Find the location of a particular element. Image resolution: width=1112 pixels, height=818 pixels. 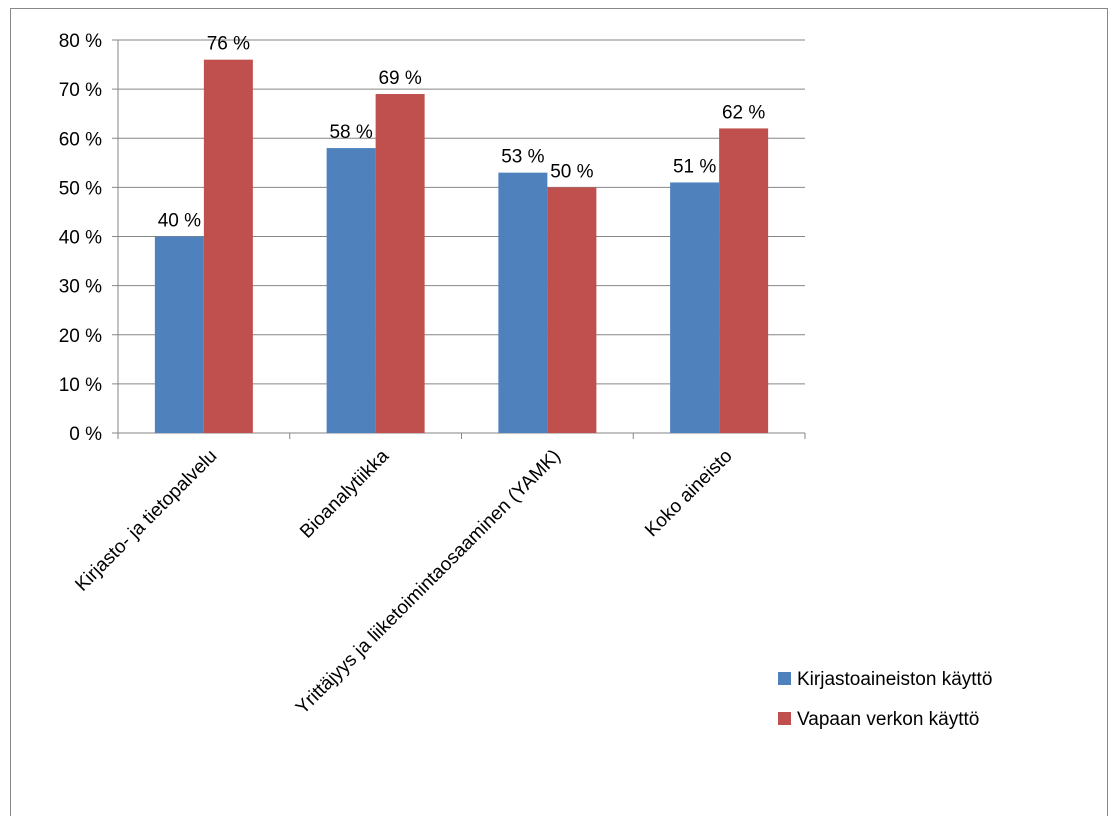

category-label: Bioanalytiikka is located at coordinates (344, 493).